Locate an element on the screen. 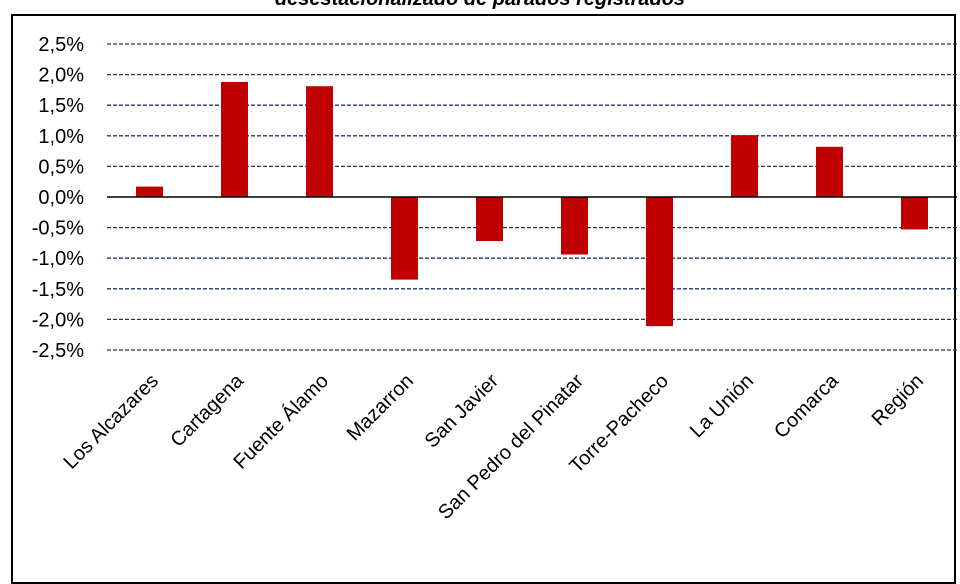 This screenshot has width=960, height=584. y-tick-label: -0,5% is located at coordinates (58, 229).